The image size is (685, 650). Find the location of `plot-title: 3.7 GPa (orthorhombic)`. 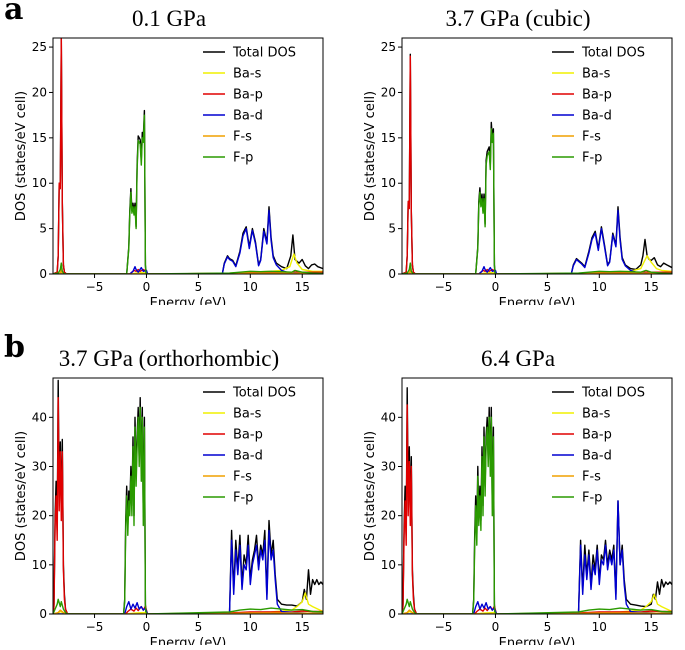

plot-title: 3.7 GPa (orthorhombic) is located at coordinates (169, 358).